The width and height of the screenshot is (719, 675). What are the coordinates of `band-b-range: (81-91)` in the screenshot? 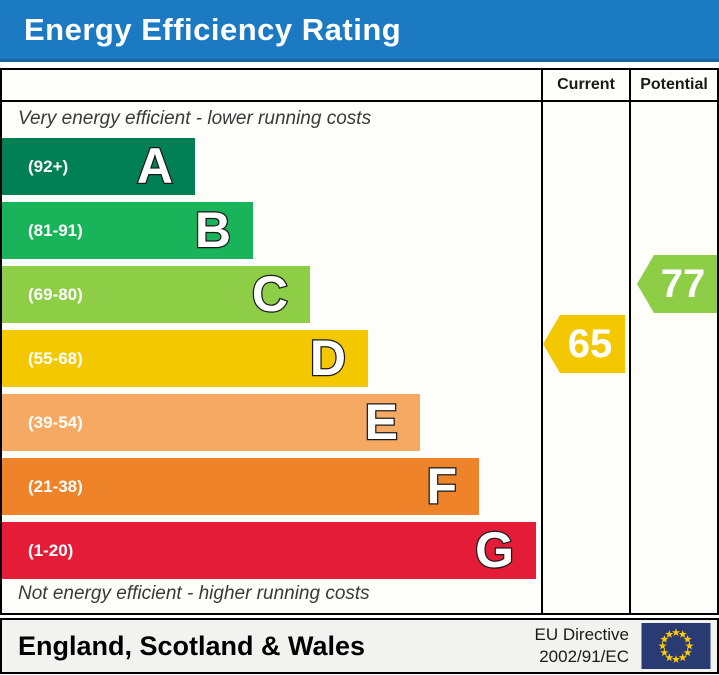 It's located at (55, 230).